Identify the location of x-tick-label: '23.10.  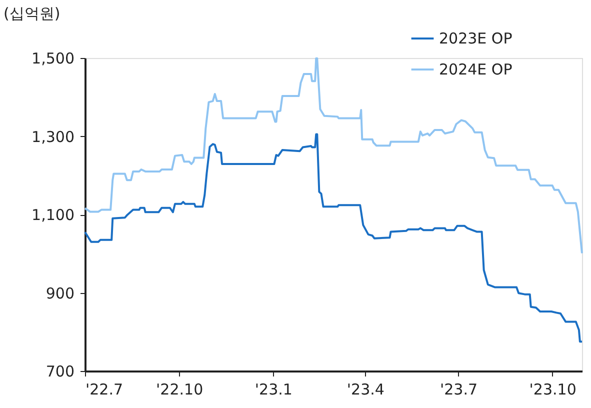
(552, 389).